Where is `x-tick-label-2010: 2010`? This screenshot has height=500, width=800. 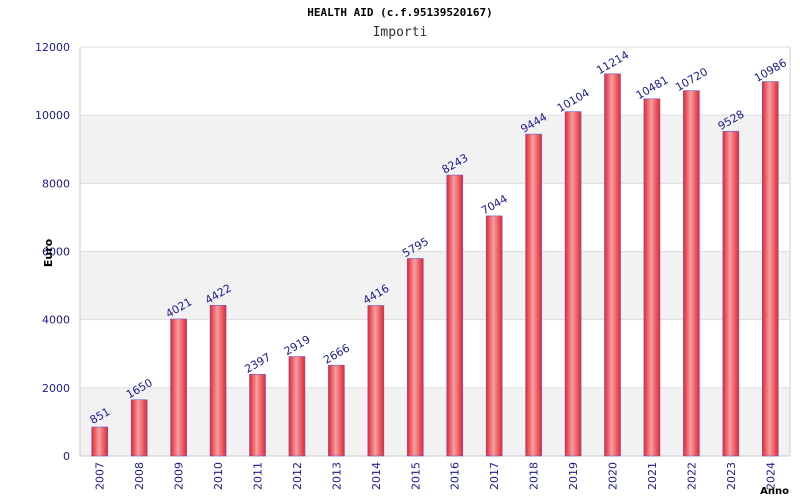 x-tick-label-2010: 2010 is located at coordinates (218, 476).